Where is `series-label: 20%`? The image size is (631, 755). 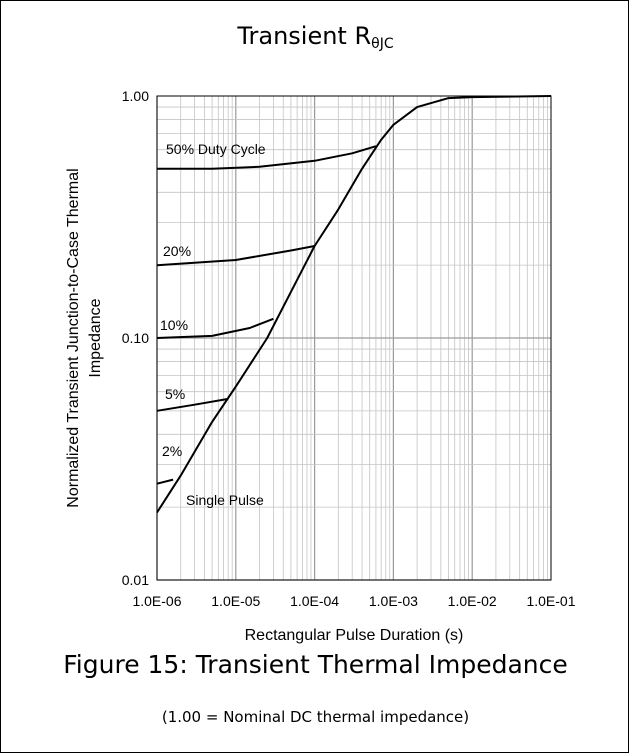
series-label: 20% is located at coordinates (177, 251).